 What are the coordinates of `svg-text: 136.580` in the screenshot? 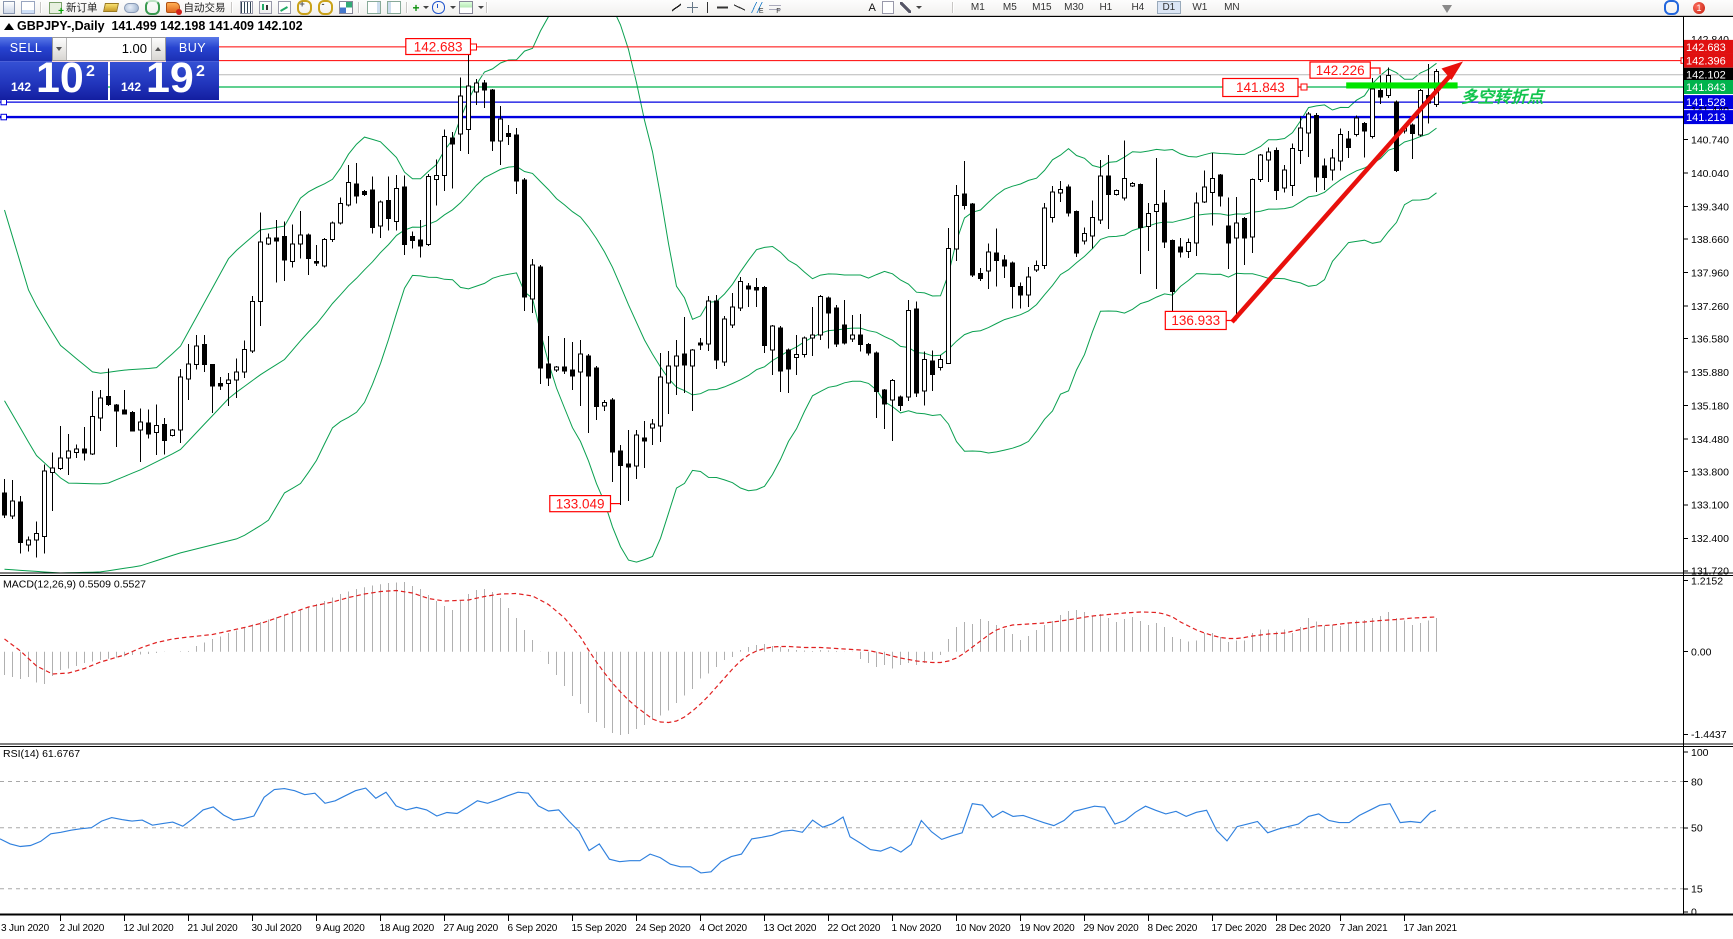 It's located at (1710, 339).